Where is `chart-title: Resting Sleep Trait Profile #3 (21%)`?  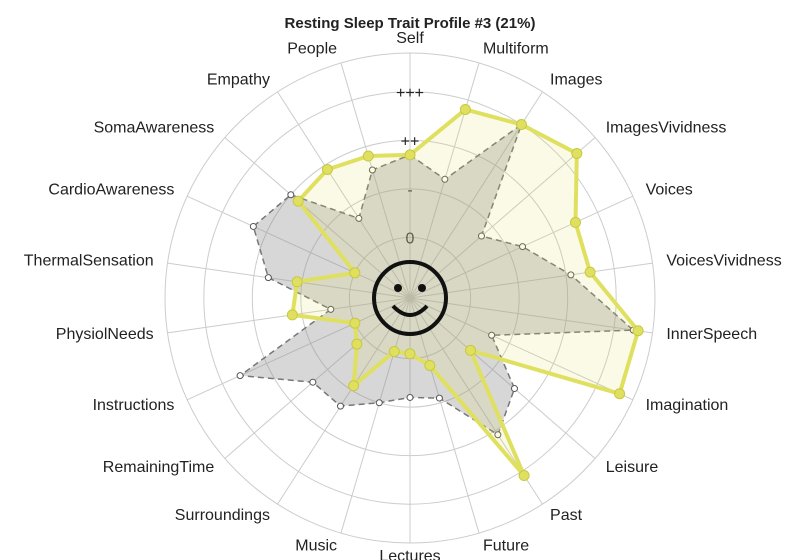 chart-title: Resting Sleep Trait Profile #3 (21%) is located at coordinates (410, 23).